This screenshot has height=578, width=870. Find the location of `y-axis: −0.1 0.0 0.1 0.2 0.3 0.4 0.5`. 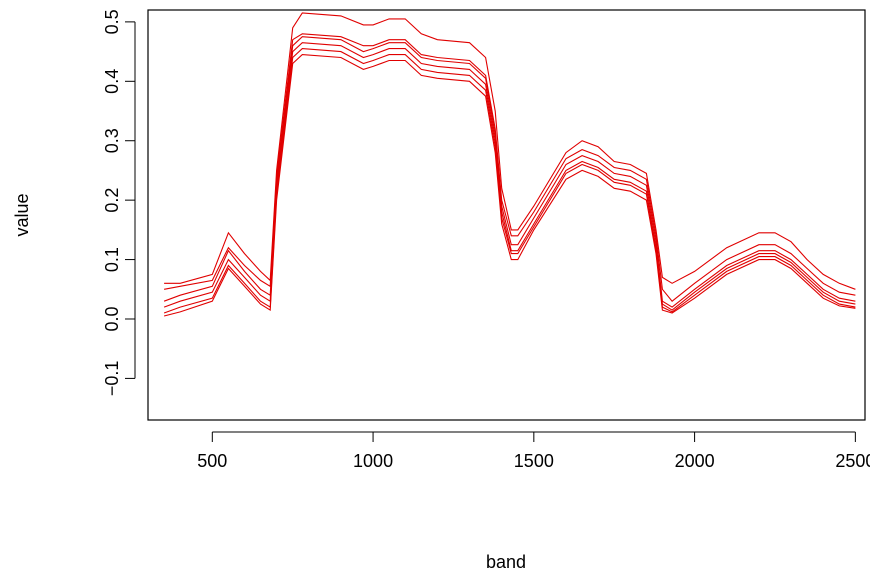

y-axis: −0.1 0.0 0.1 0.2 0.3 0.4 0.5 is located at coordinates (119, 203).